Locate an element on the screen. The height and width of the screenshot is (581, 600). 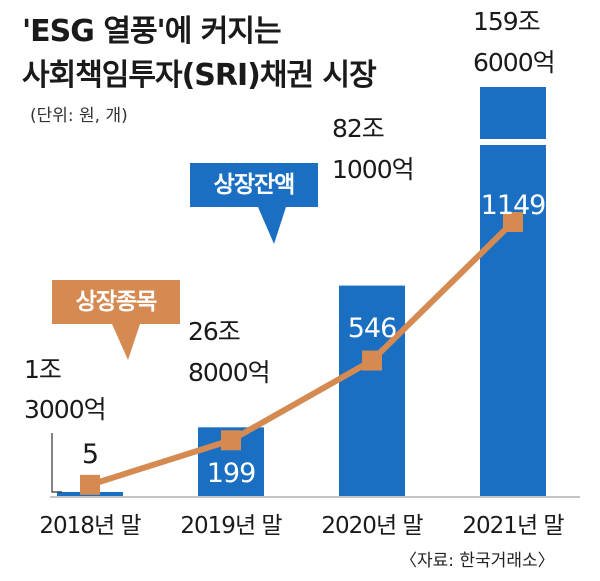
bar-label-1-line2: 3000억 is located at coordinates (65, 409).